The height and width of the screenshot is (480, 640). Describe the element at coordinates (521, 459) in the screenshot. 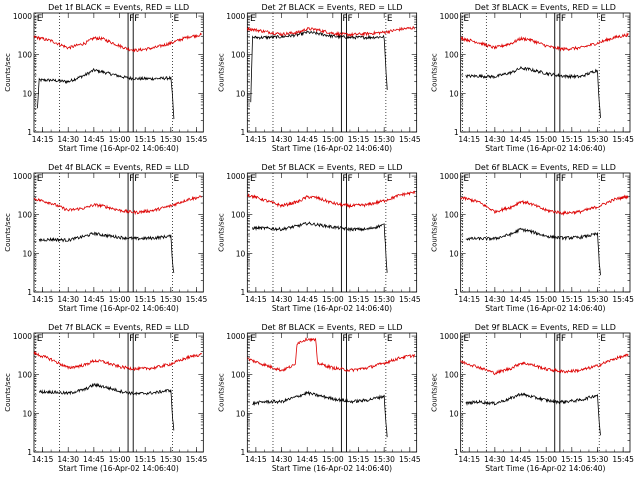

I see `x-tick-label: 14:45` at that location.